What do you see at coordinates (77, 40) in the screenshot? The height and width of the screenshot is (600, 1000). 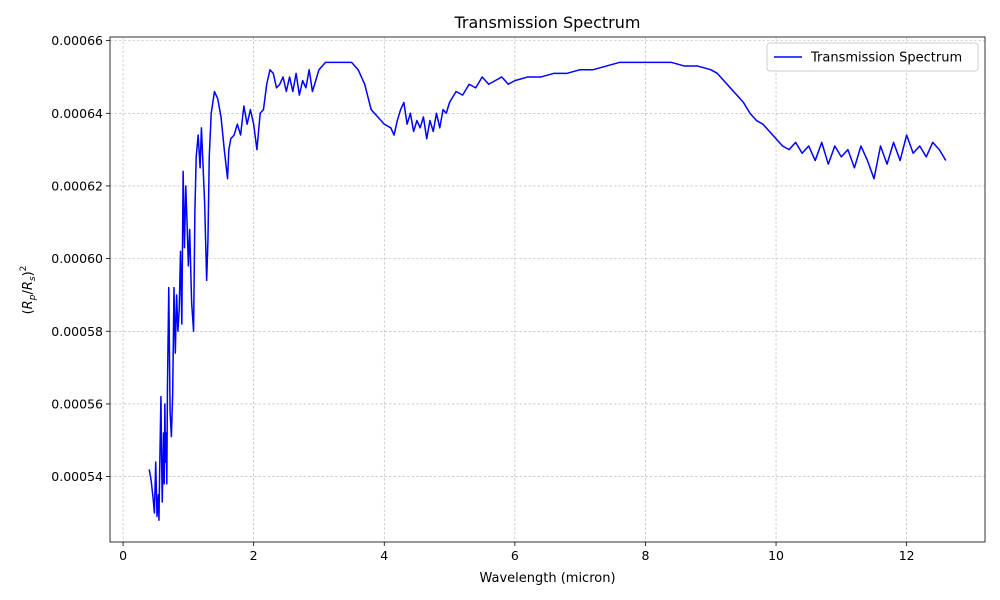 I see `y-tick-label: 0.00066` at bounding box center [77, 40].